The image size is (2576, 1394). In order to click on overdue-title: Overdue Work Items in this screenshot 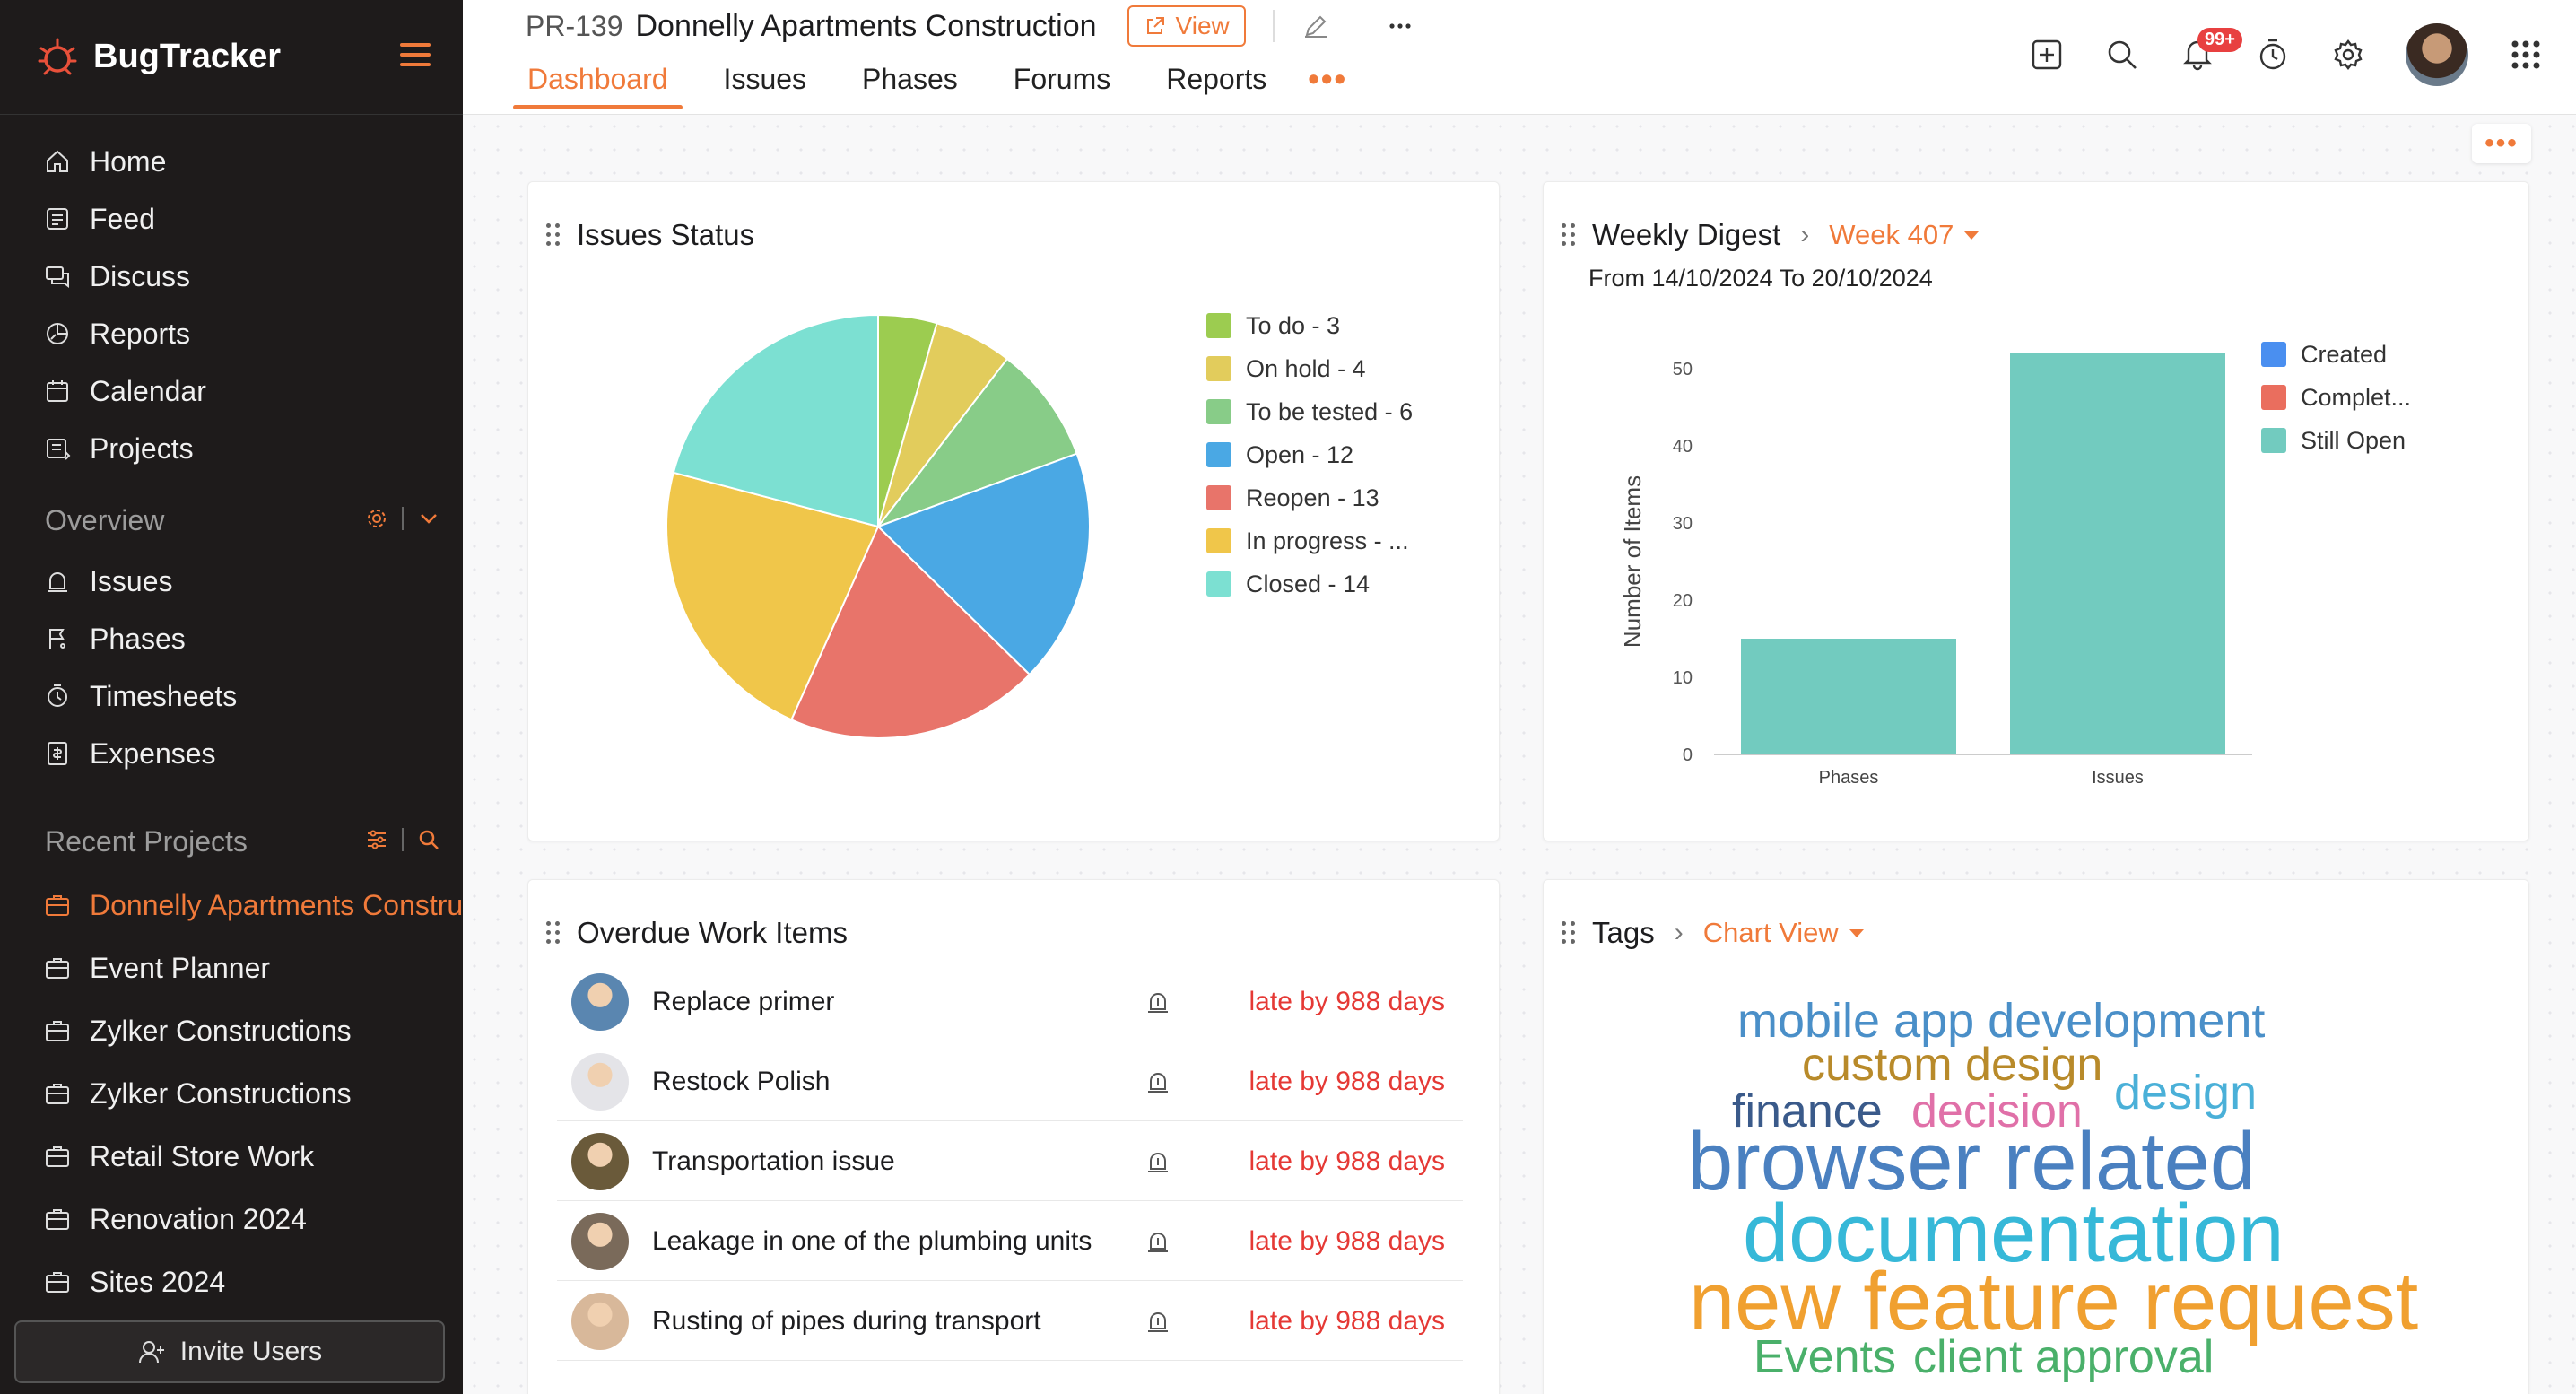, I will do `click(712, 932)`.